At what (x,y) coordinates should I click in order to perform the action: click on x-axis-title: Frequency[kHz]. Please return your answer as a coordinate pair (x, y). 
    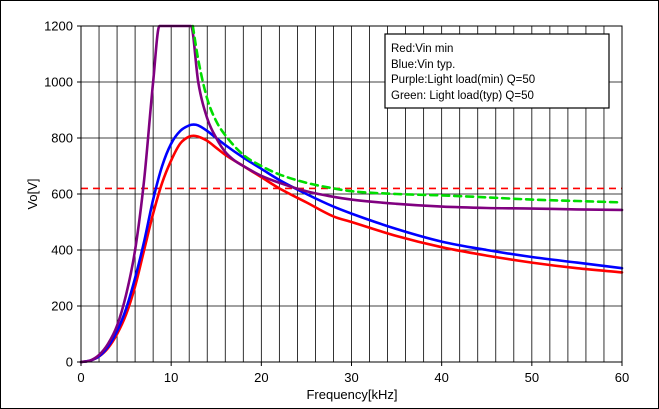
    Looking at the image, I should click on (351, 394).